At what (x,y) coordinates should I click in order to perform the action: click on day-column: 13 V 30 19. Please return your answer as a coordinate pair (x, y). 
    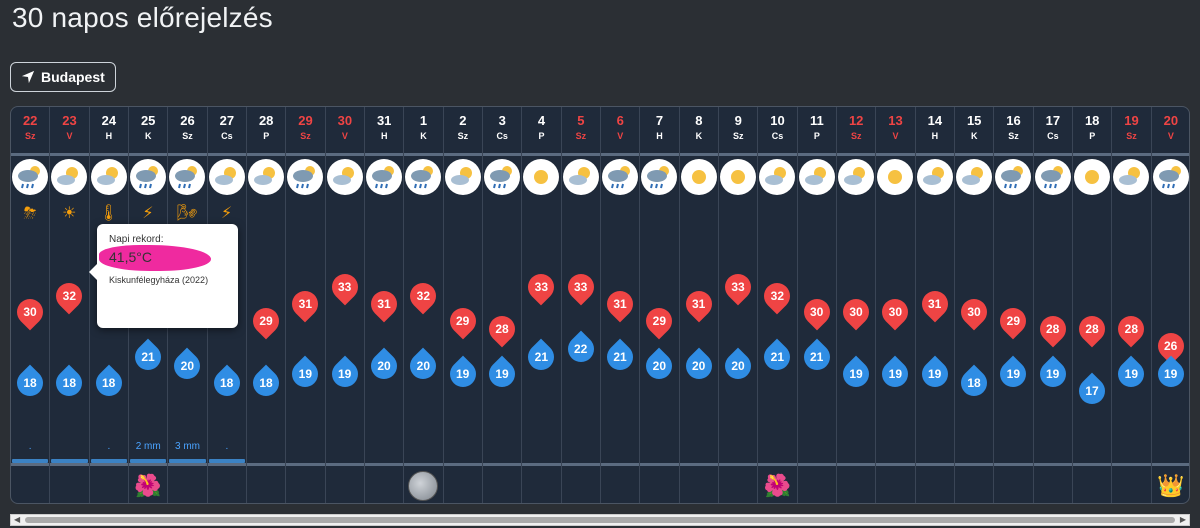
    Looking at the image, I should click on (896, 305).